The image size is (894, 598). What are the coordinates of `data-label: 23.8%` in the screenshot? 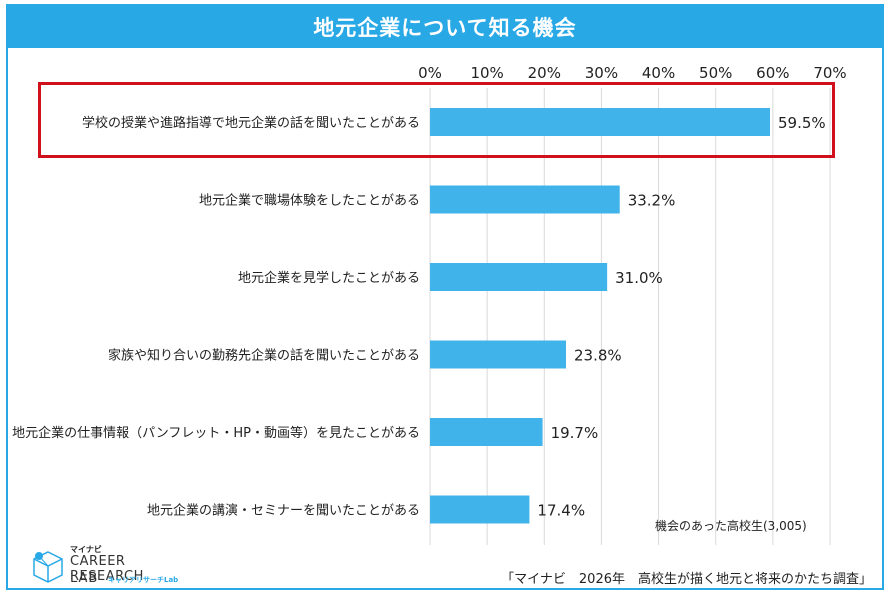 It's located at (598, 356).